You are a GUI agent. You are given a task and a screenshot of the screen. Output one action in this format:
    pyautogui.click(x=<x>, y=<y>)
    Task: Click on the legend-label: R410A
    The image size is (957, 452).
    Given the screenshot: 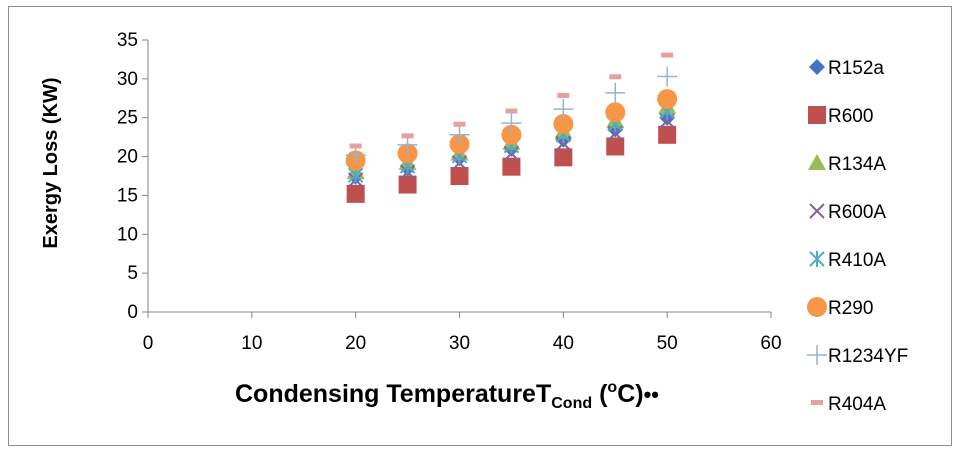 What is the action you would take?
    pyautogui.click(x=857, y=260)
    